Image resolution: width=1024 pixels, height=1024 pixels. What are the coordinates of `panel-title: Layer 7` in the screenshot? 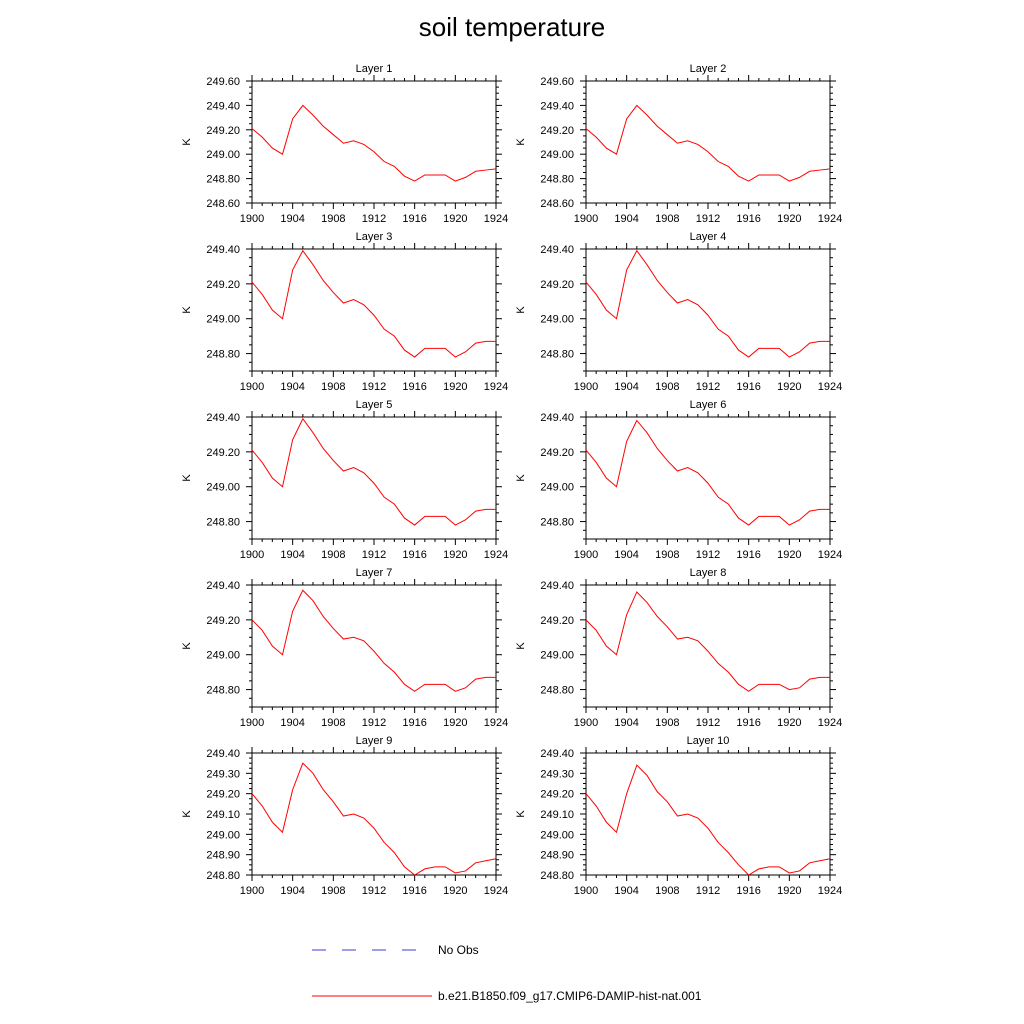 It's located at (374, 573).